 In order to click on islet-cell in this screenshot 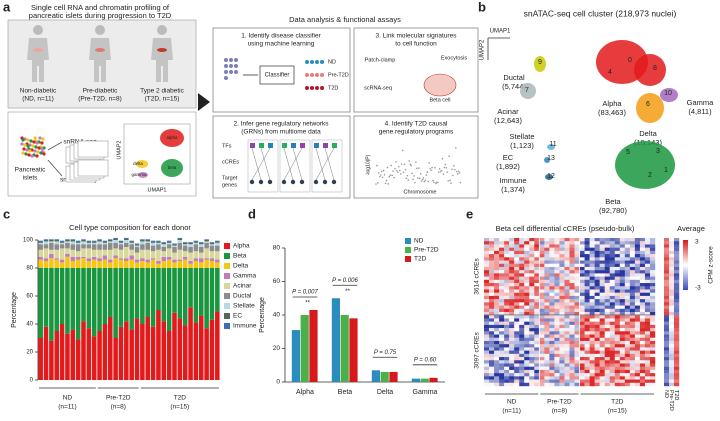, I will do `click(27, 150)`.